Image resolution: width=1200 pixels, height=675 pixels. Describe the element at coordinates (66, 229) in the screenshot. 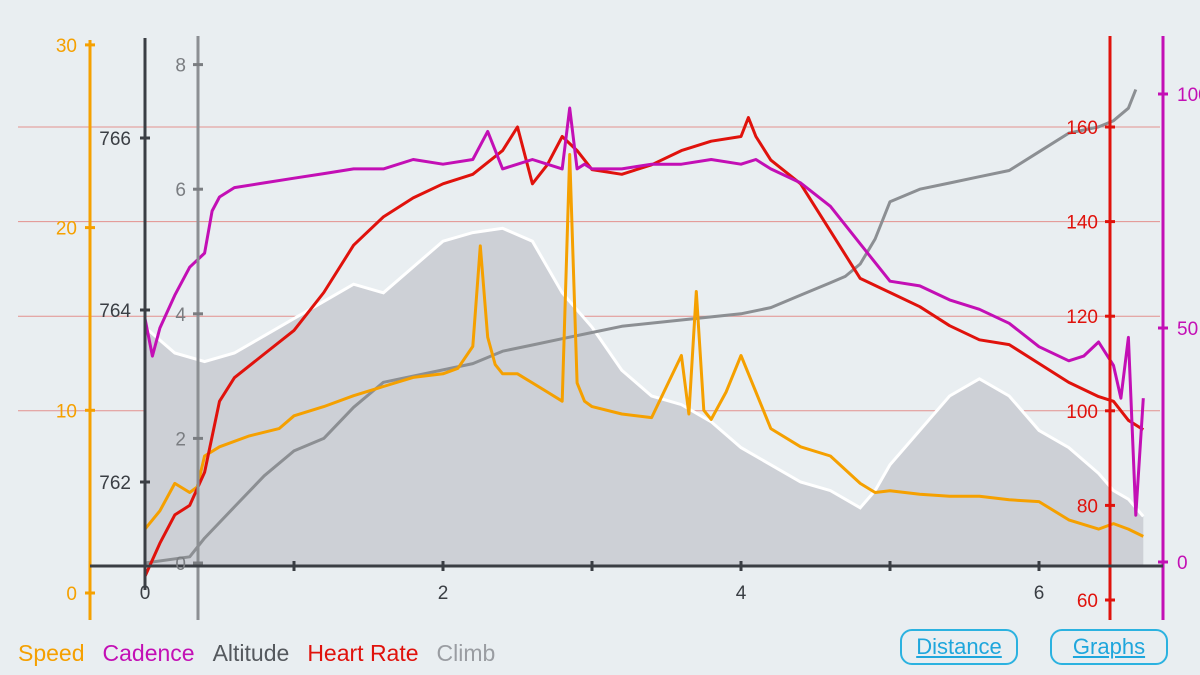

I see `speed-label-20: 20` at that location.